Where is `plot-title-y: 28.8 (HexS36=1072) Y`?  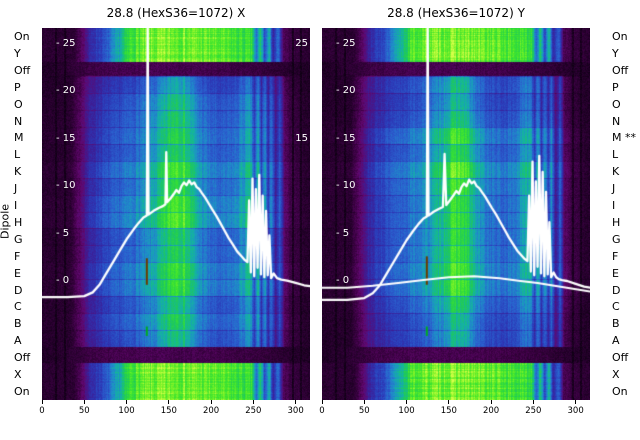 plot-title-y: 28.8 (HexS36=1072) Y is located at coordinates (456, 13).